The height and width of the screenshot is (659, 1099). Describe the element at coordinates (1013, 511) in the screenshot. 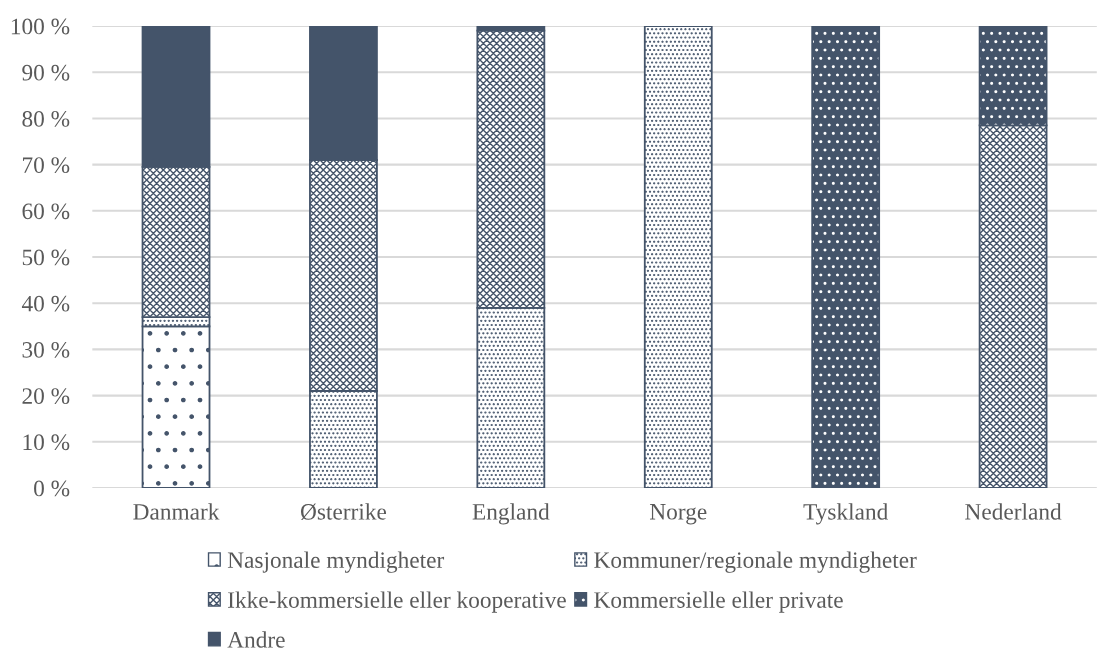

I see `x-tick-label: Nederland` at that location.